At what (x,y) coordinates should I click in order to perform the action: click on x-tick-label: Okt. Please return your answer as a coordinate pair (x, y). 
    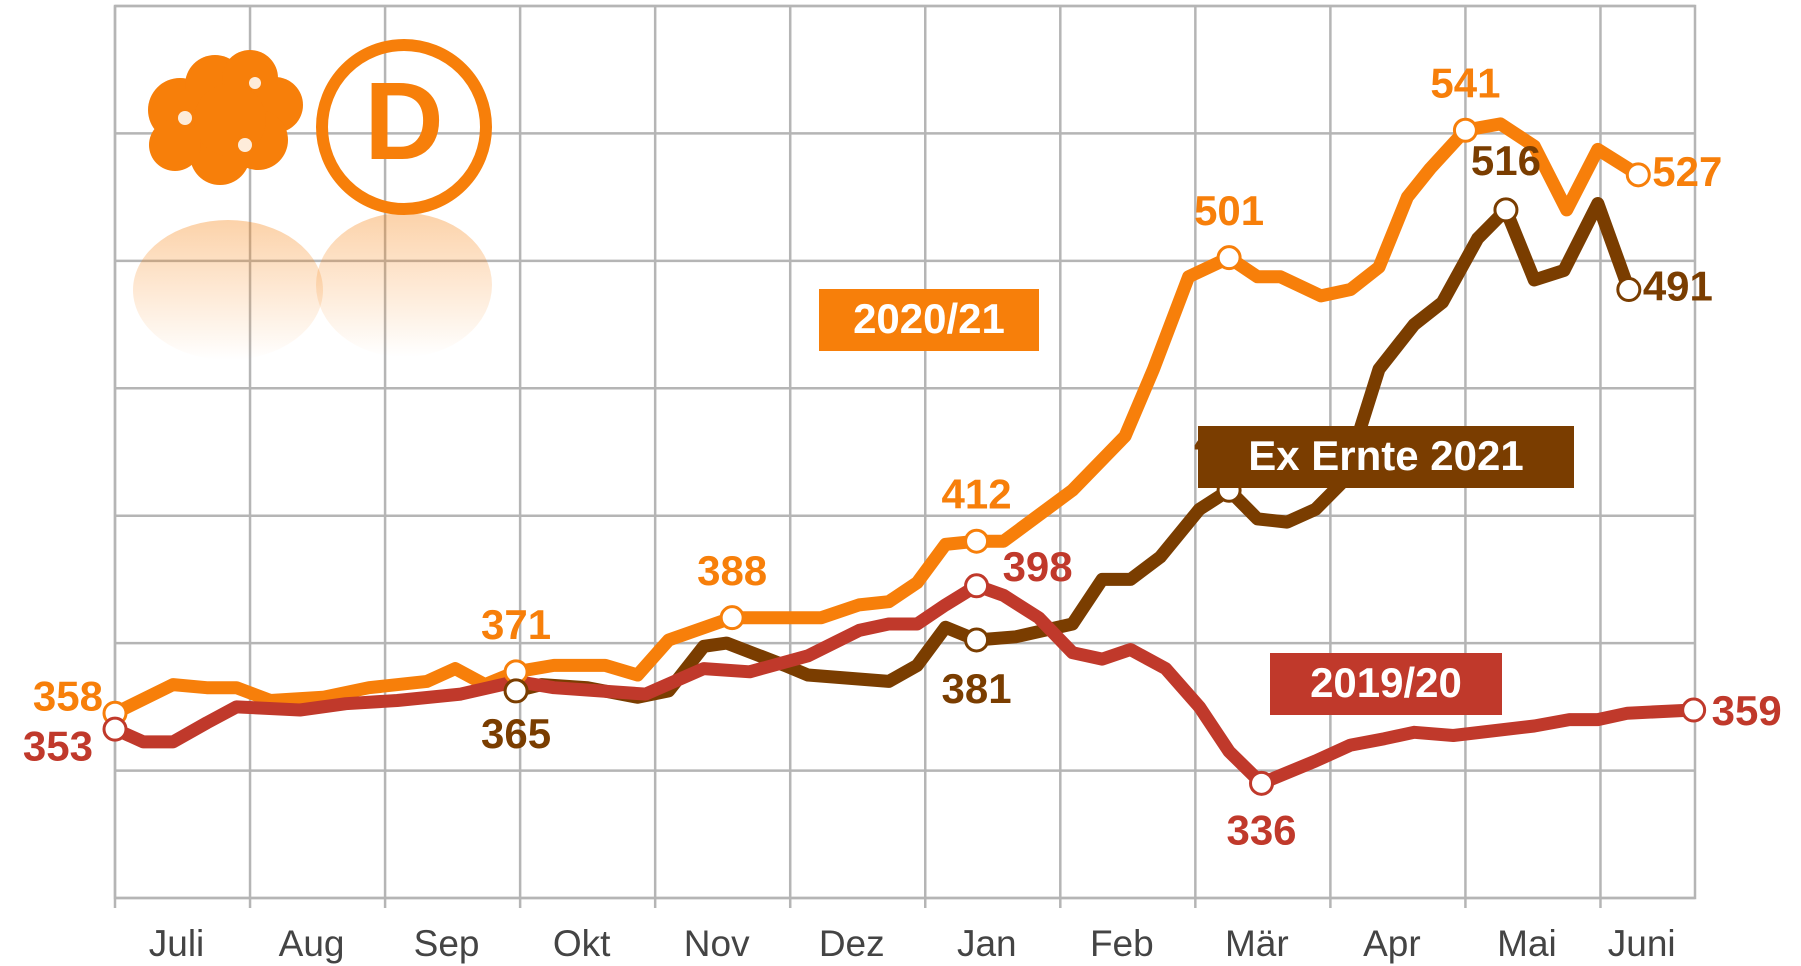
    Looking at the image, I should click on (582, 943).